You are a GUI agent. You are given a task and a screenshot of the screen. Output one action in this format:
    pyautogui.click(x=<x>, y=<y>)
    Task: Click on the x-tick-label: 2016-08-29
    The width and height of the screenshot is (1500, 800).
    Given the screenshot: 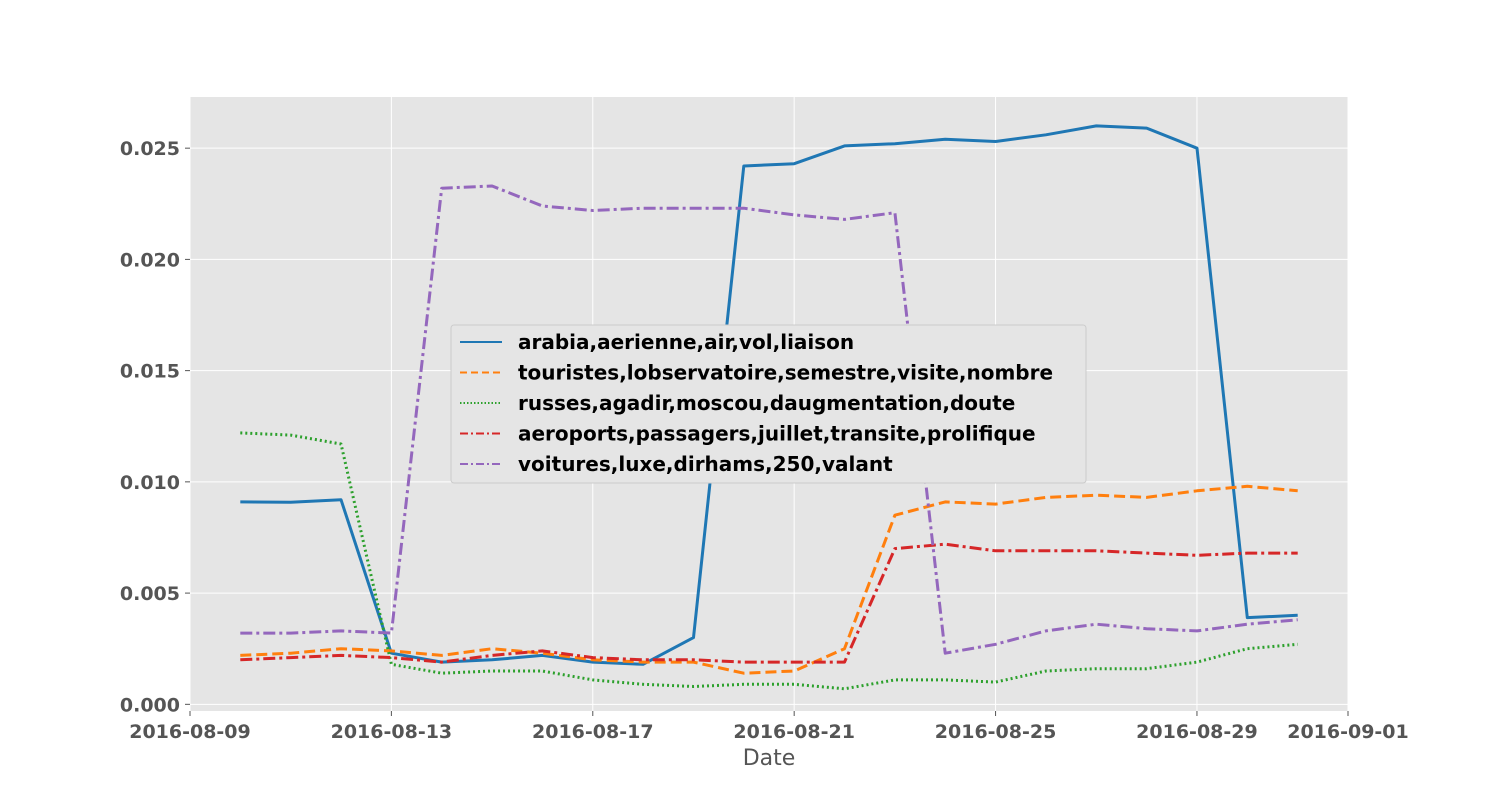 What is the action you would take?
    pyautogui.click(x=1197, y=732)
    